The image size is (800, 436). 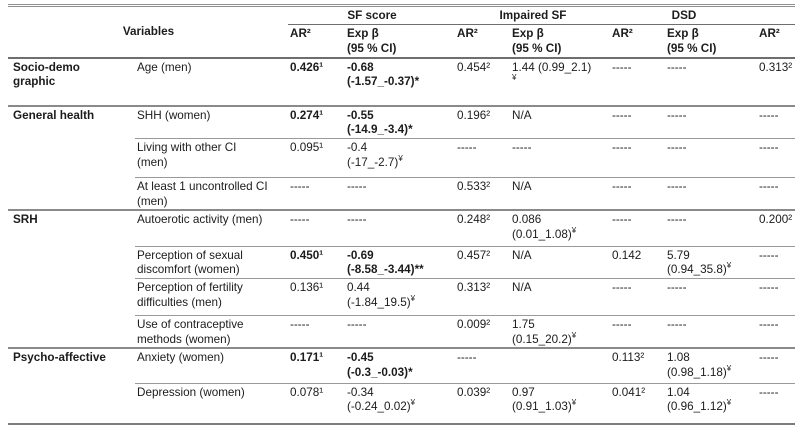 What do you see at coordinates (71, 386) in the screenshot?
I see `category-cell: Psycho-affective` at bounding box center [71, 386].